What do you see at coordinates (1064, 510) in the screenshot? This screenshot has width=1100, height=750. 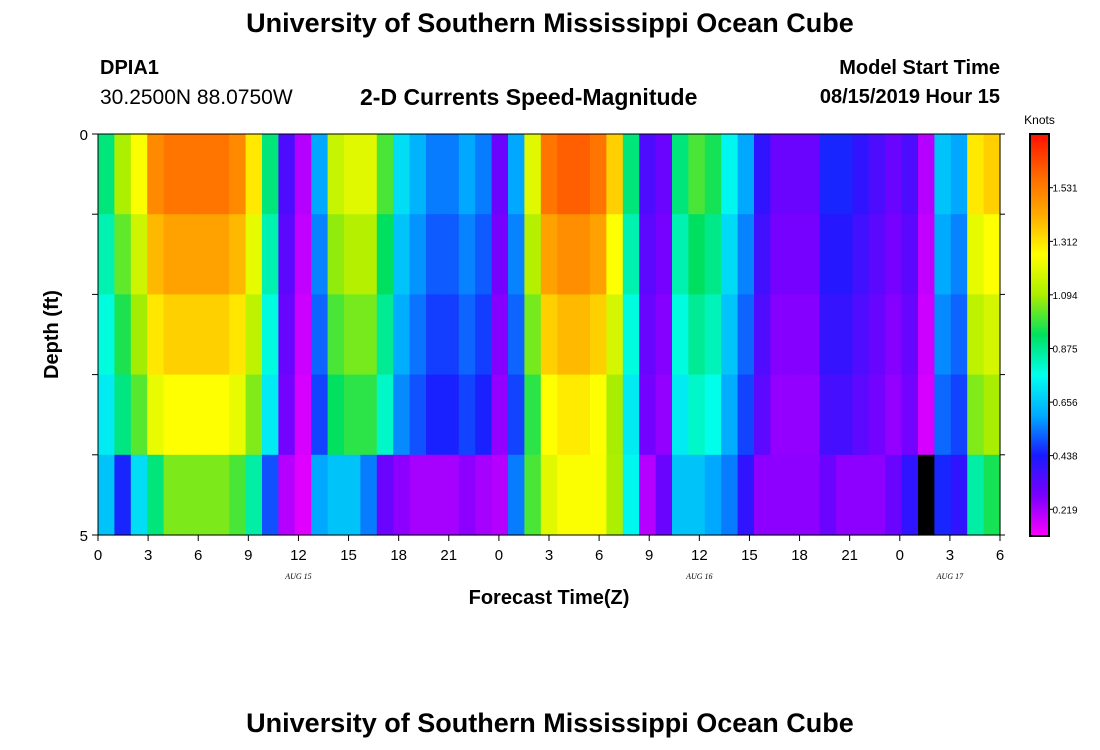 I see `colorbar-tick-label: 0.219` at bounding box center [1064, 510].